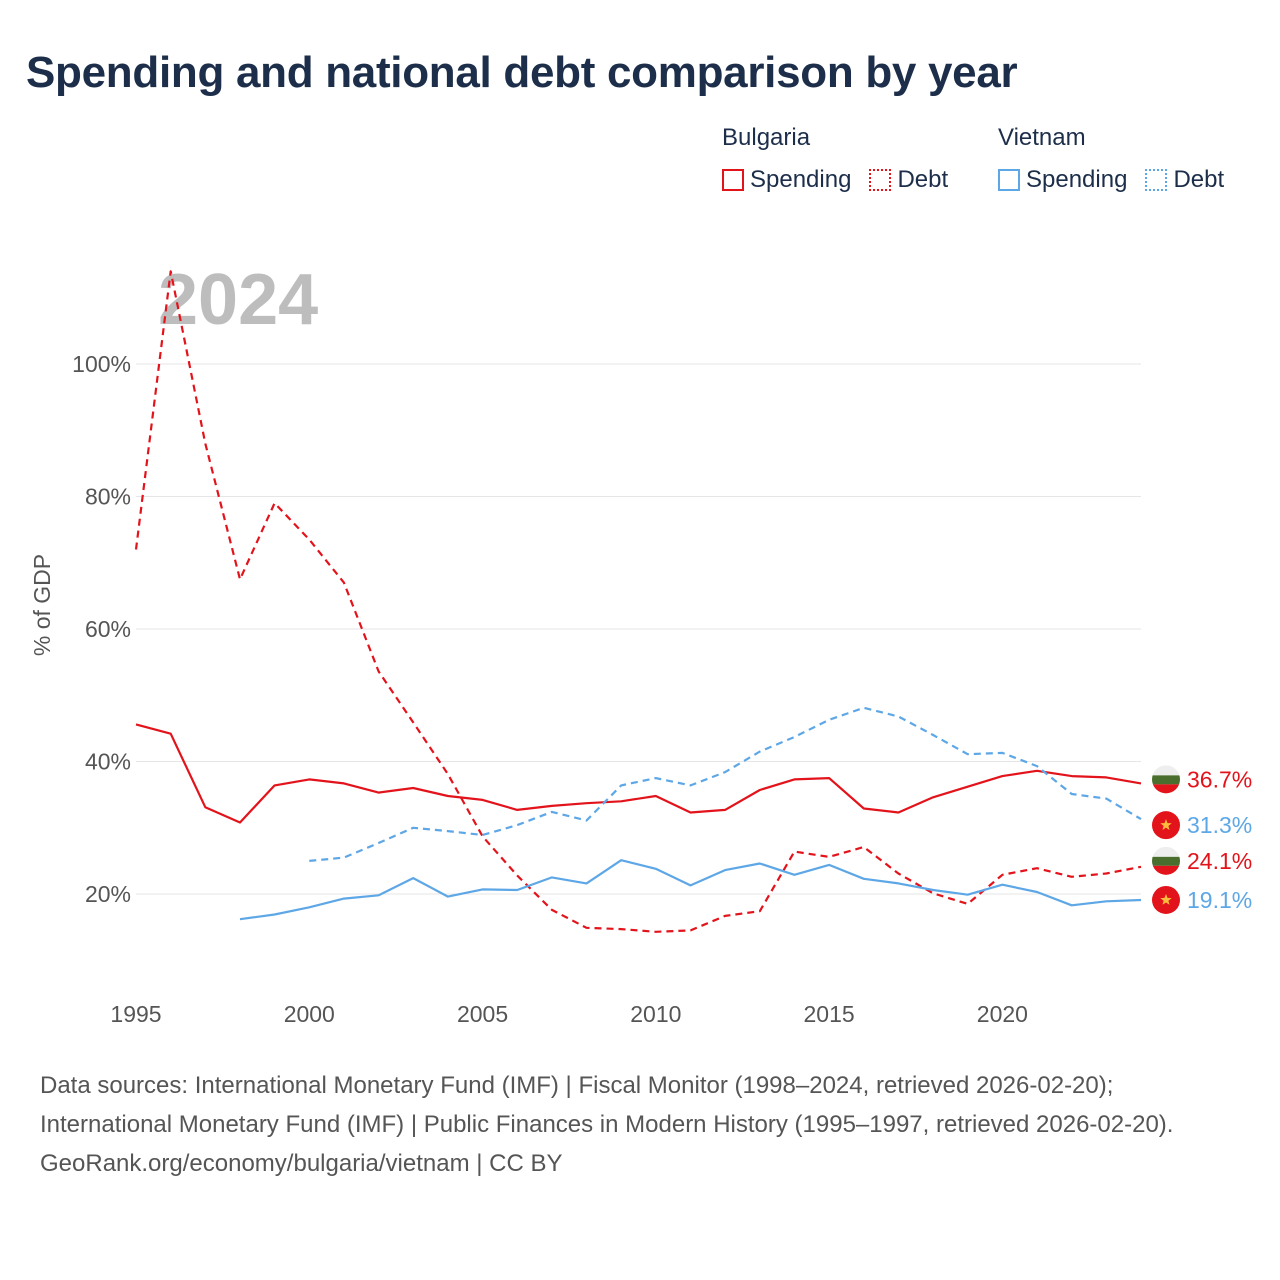  I want to click on y-axis-ticks: 20% 40% 60% 80% 100%, so click(101, 629).